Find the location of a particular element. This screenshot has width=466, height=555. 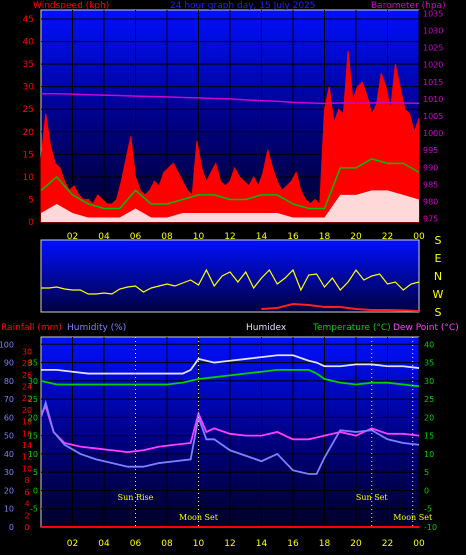

barometer-tick-label: 1010 is located at coordinates (433, 99).